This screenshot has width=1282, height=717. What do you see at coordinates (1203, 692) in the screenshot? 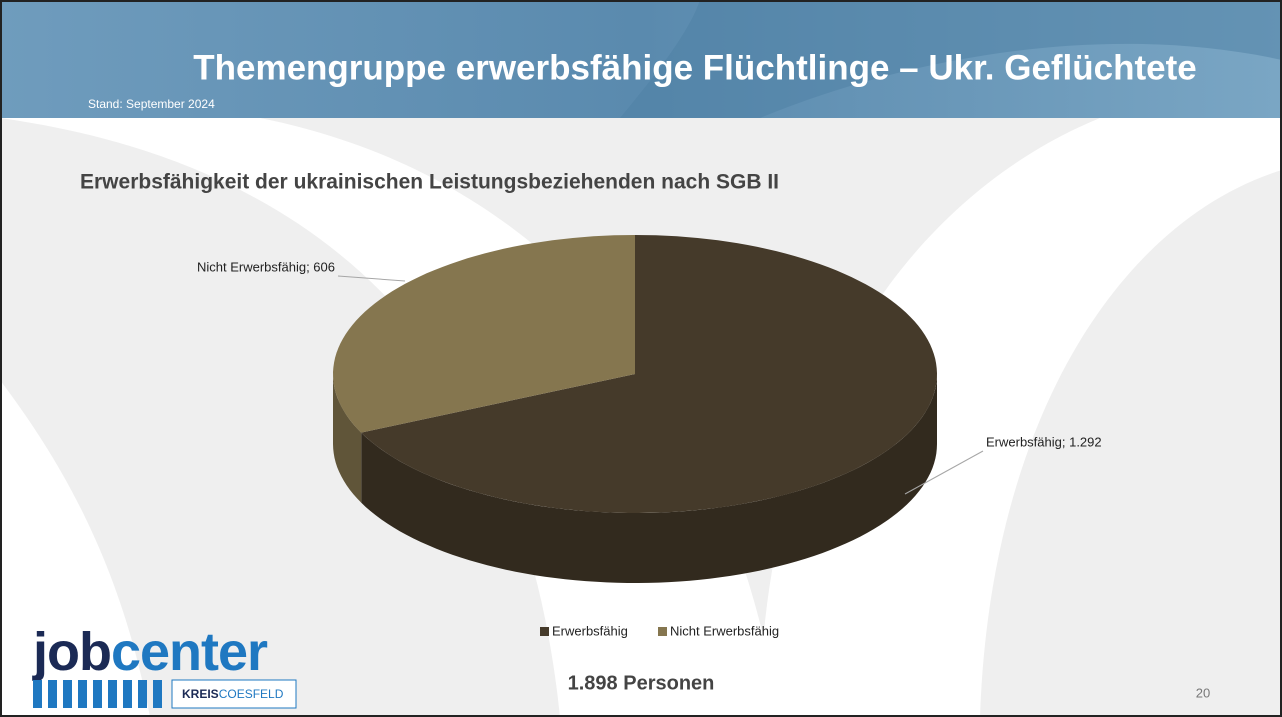
I see `page-number: 20` at bounding box center [1203, 692].